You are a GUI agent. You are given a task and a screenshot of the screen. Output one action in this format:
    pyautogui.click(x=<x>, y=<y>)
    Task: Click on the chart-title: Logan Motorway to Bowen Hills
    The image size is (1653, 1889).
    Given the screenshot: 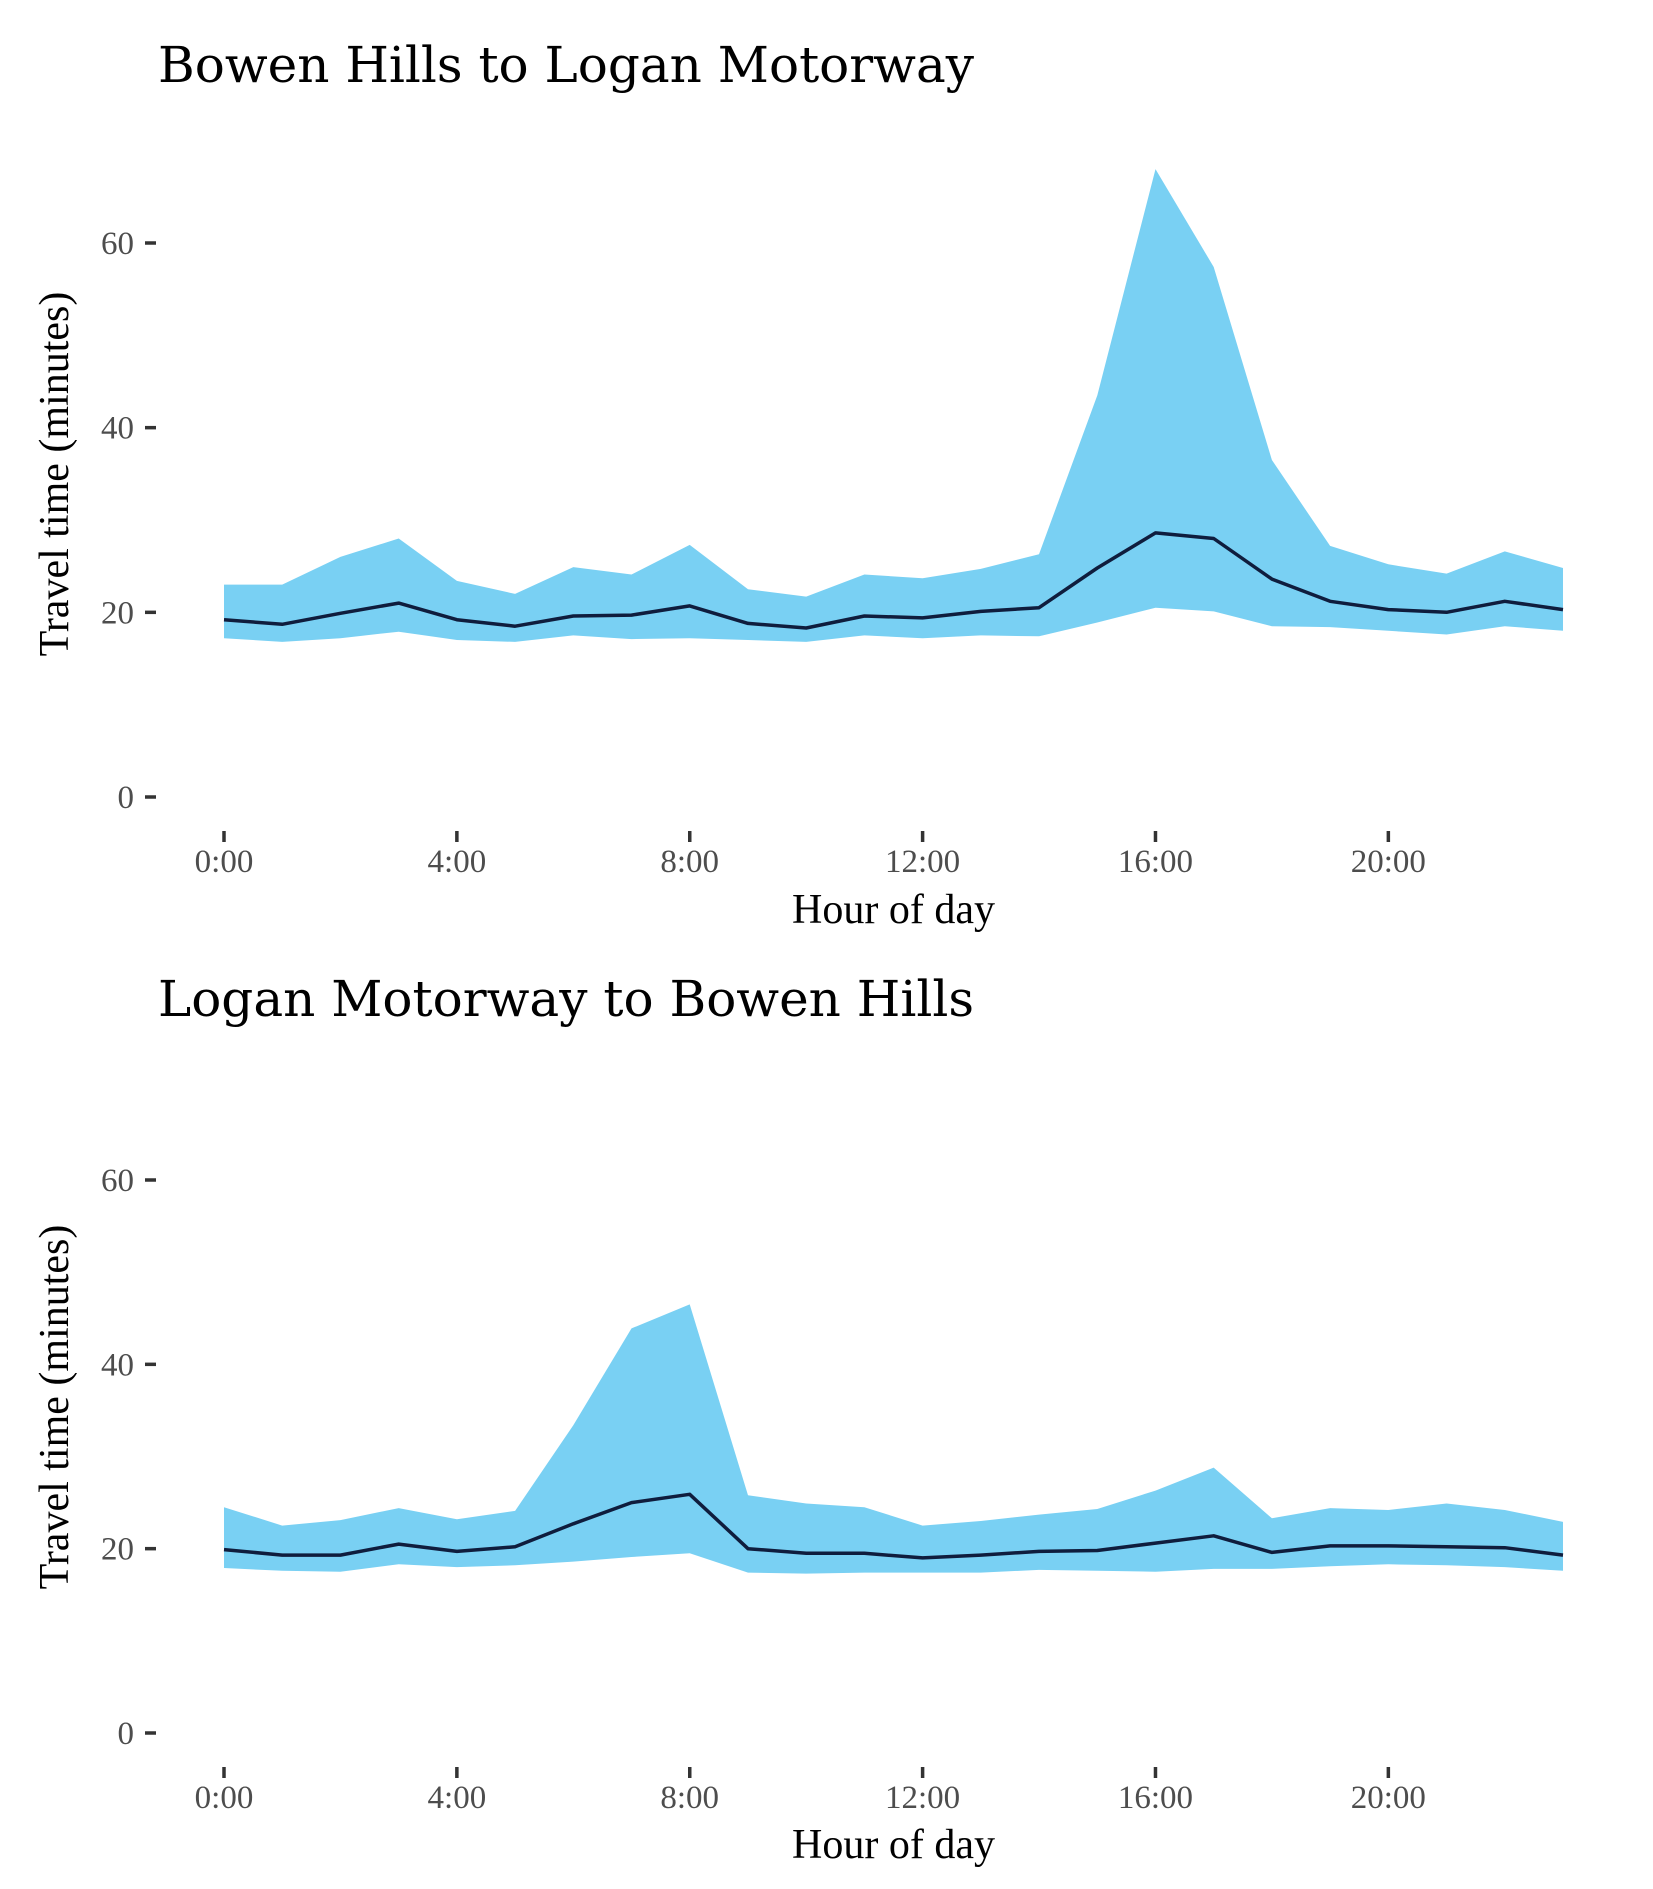 What is the action you would take?
    pyautogui.click(x=566, y=999)
    